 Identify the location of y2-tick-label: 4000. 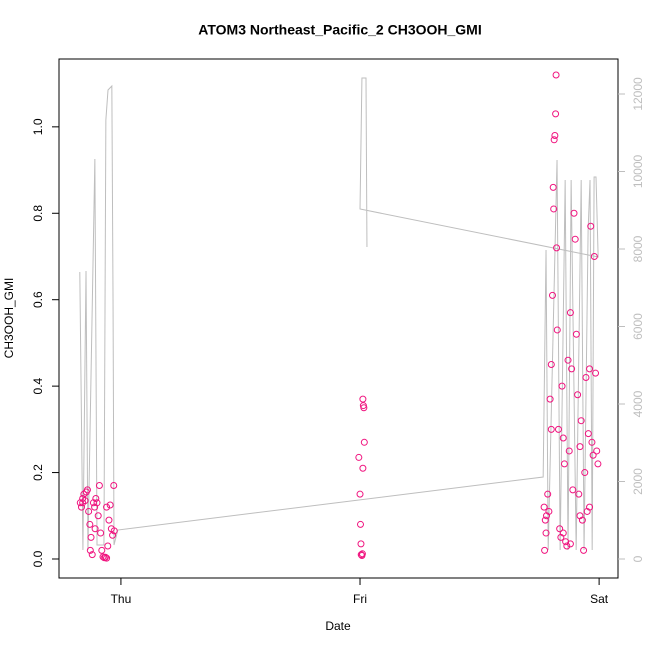
(638, 403).